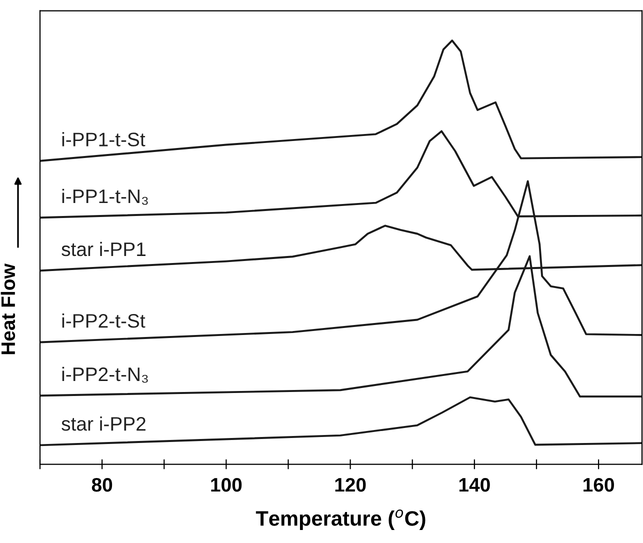 Image resolution: width=643 pixels, height=543 pixels. What do you see at coordinates (341, 519) in the screenshot?
I see `x-axis-title: Temperature ($^{o}$C)` at bounding box center [341, 519].